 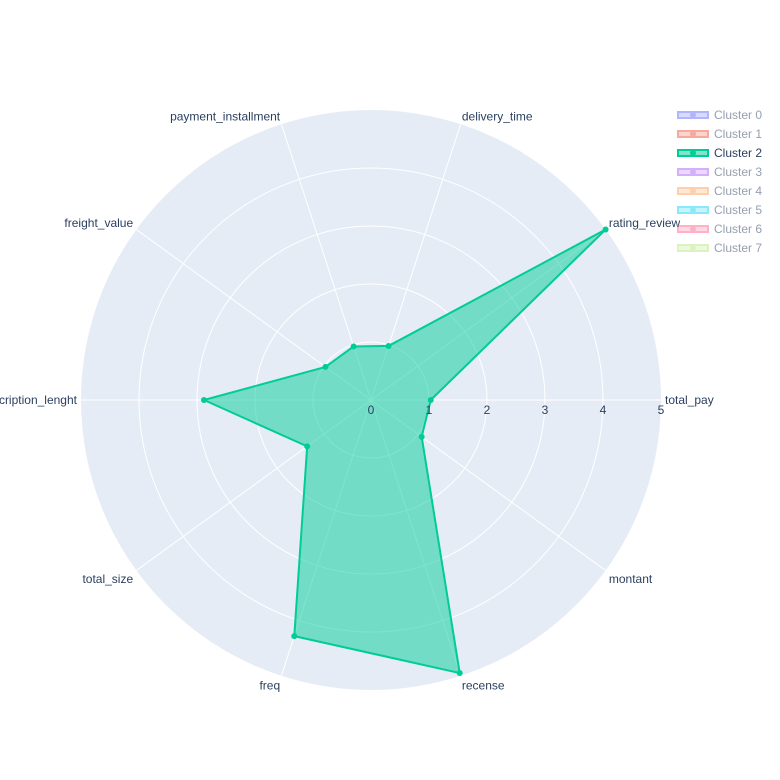 I want to click on legend-label: Cluster 3, so click(x=738, y=172).